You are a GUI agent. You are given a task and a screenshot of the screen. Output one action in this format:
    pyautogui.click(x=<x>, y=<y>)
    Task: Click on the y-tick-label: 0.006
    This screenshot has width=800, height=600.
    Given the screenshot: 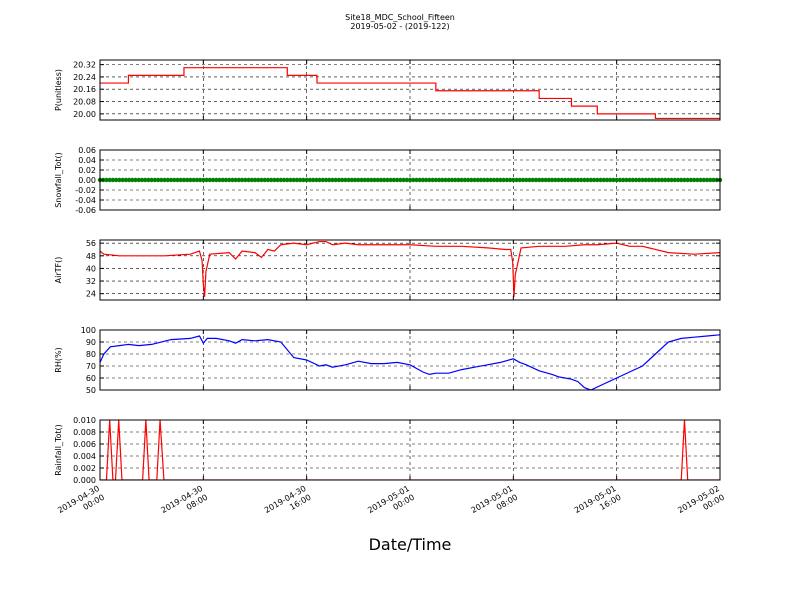 What is the action you would take?
    pyautogui.click(x=84, y=444)
    